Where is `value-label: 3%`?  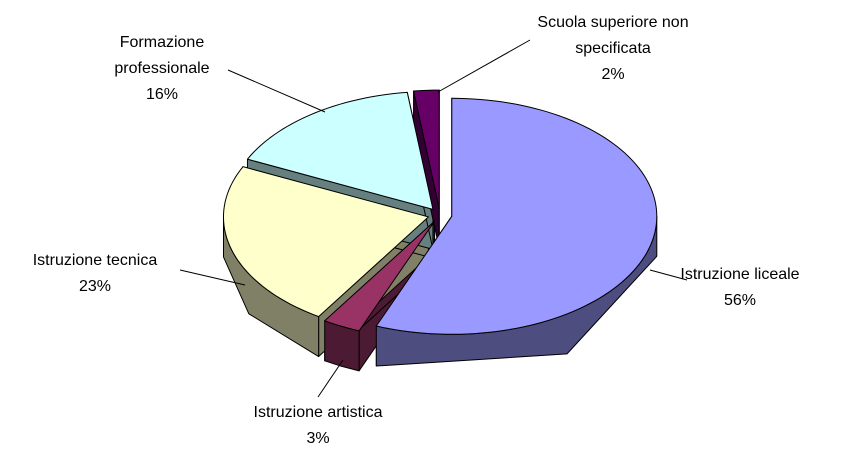 value-label: 3% is located at coordinates (318, 438).